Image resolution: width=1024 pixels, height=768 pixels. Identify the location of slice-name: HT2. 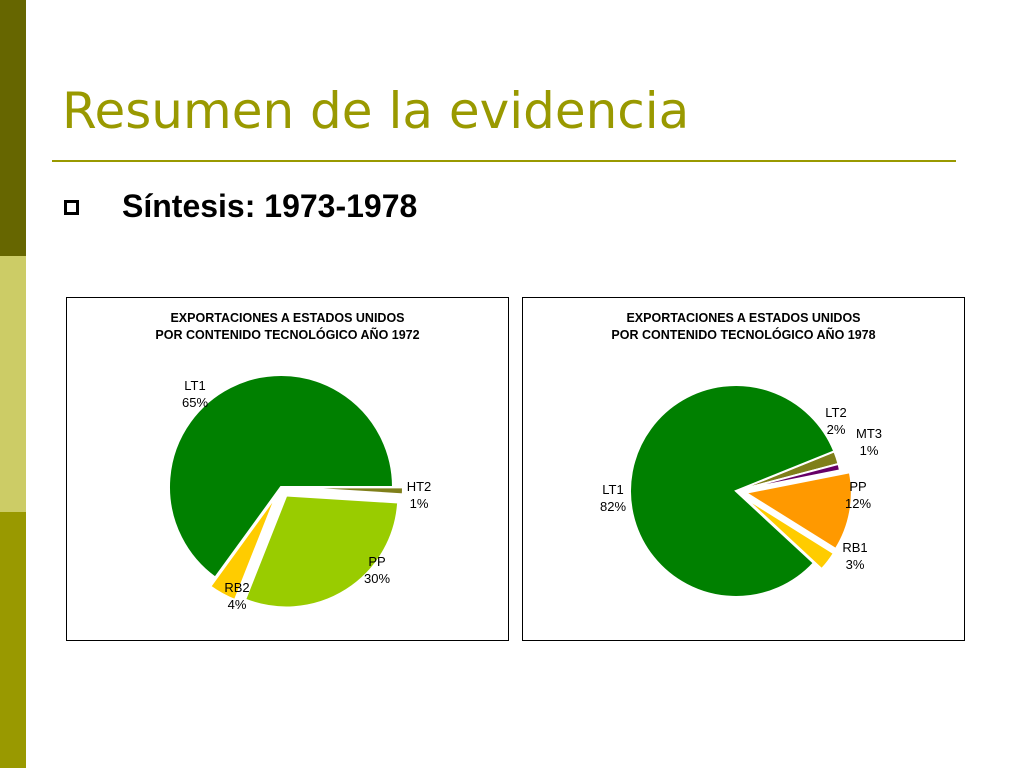
(419, 486).